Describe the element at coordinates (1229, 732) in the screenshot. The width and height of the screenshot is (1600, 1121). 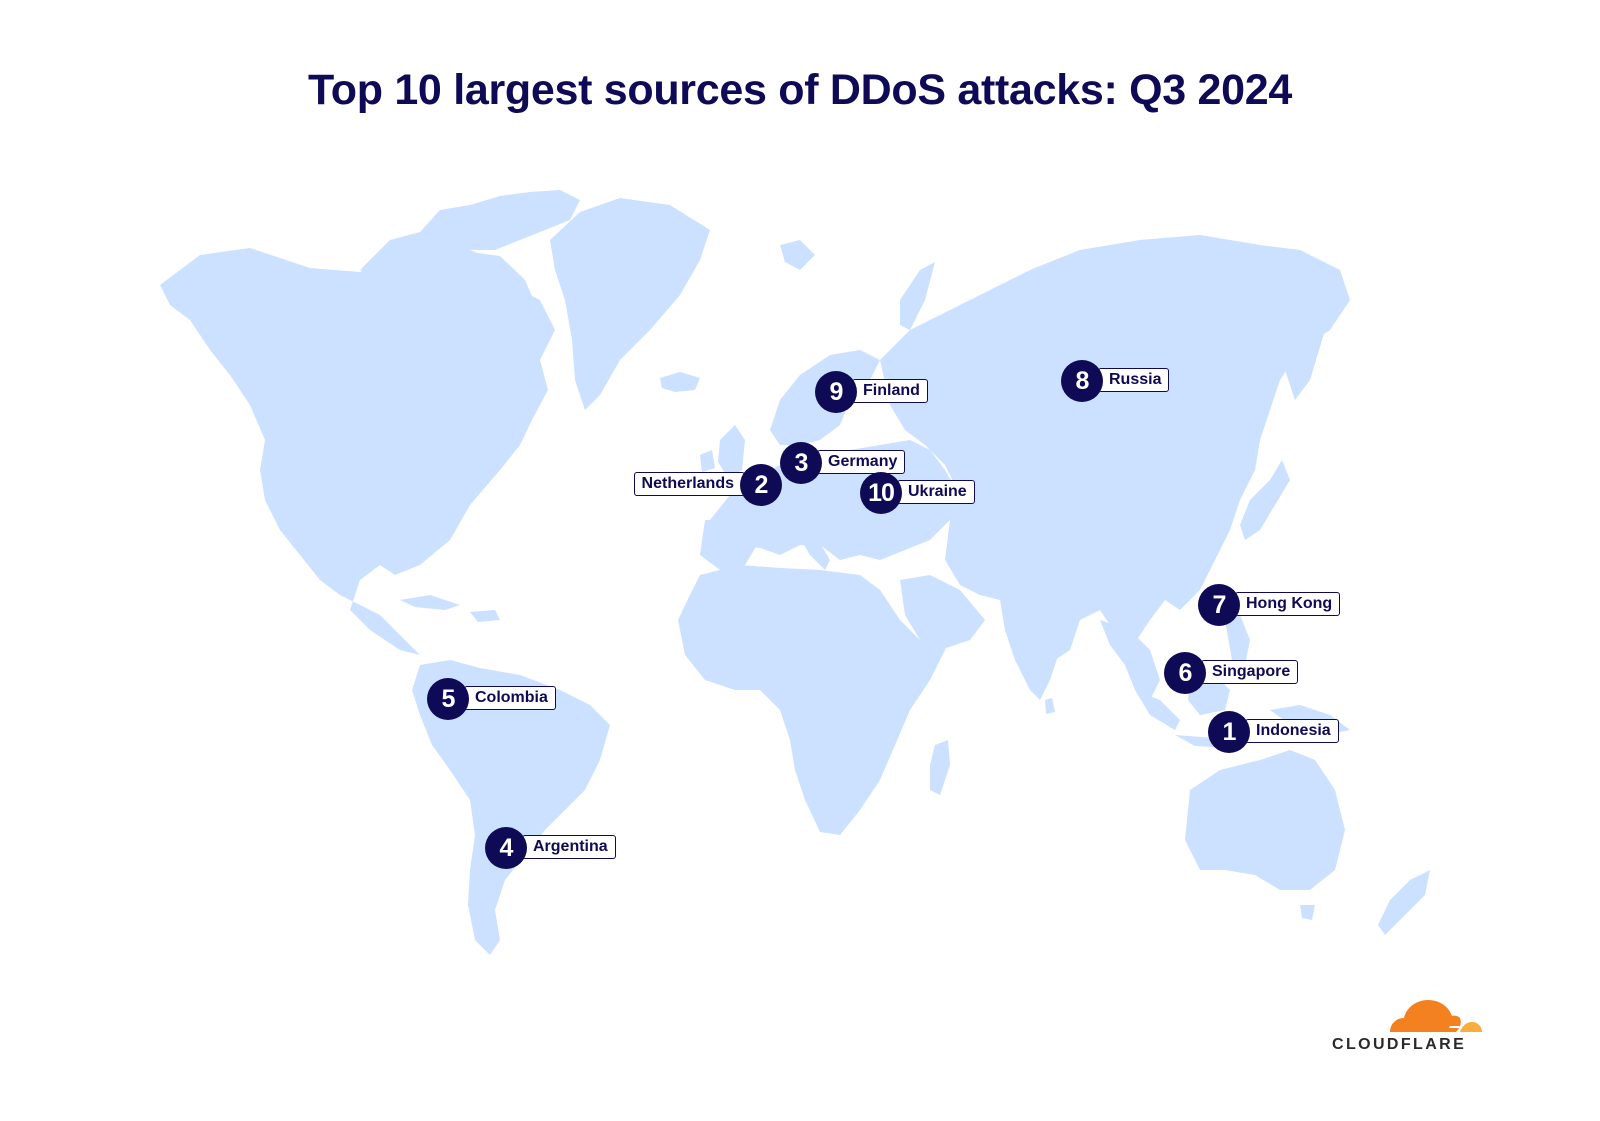
I see `rank-badge-1: 1` at that location.